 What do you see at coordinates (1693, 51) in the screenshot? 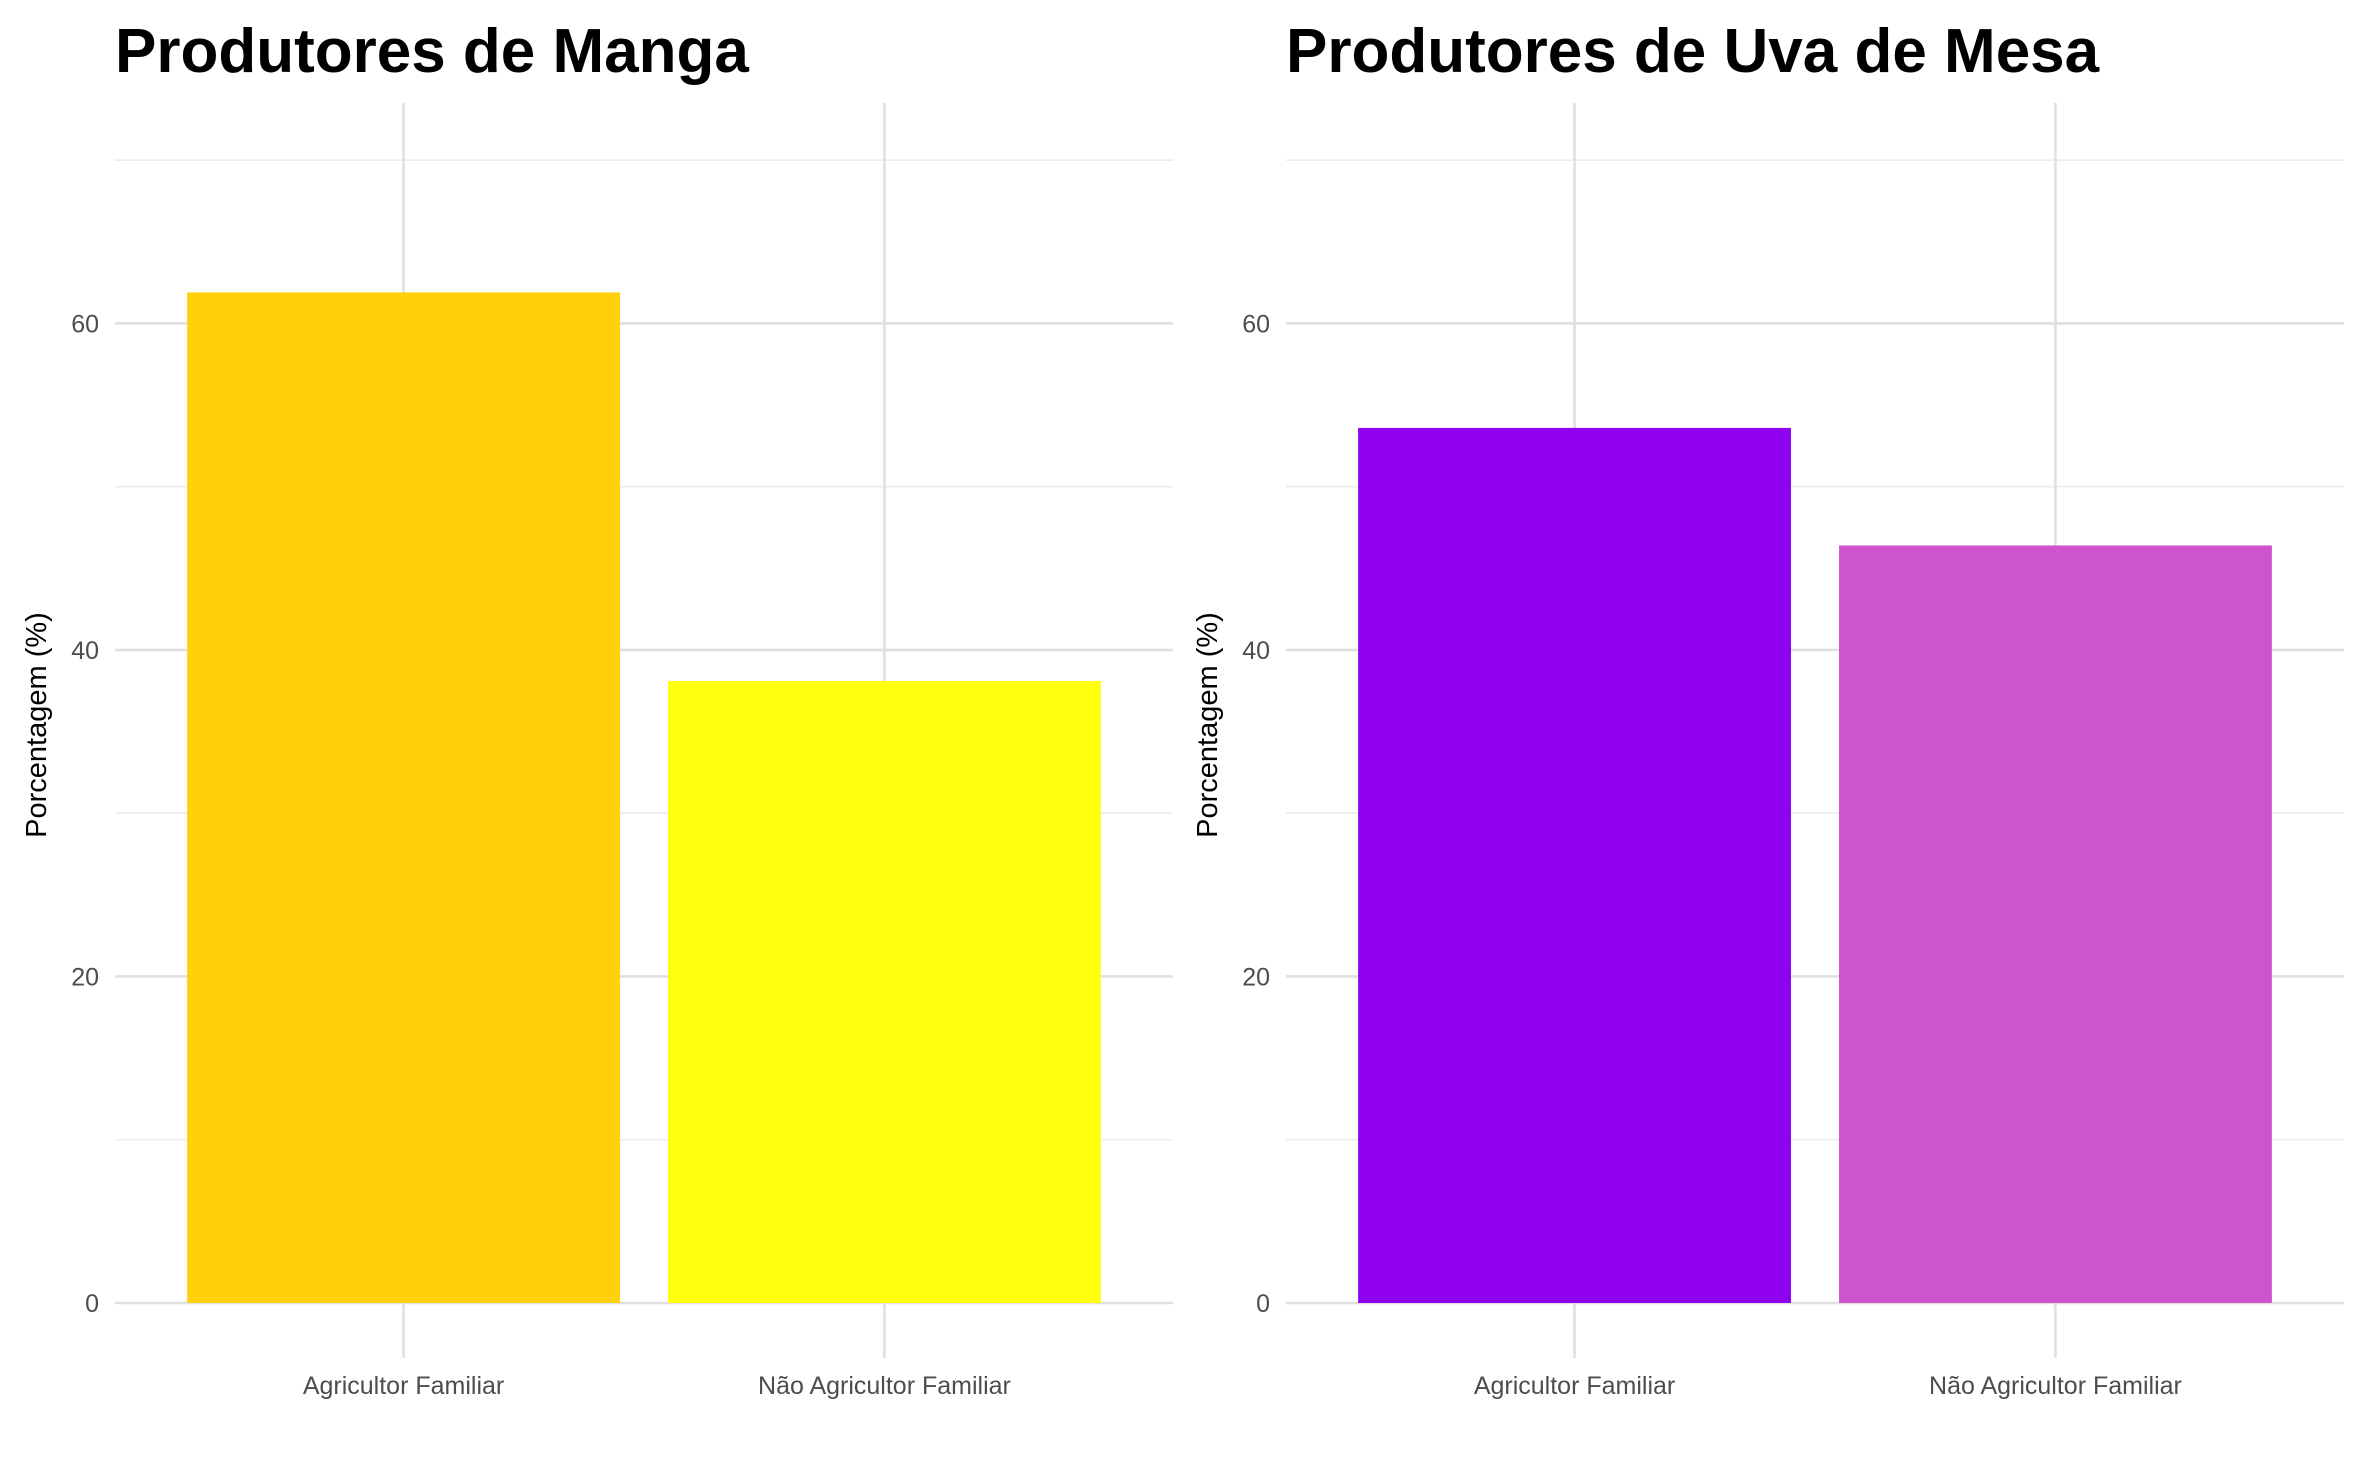
I see `chart-title: Produtores de Uva de Mesa` at bounding box center [1693, 51].